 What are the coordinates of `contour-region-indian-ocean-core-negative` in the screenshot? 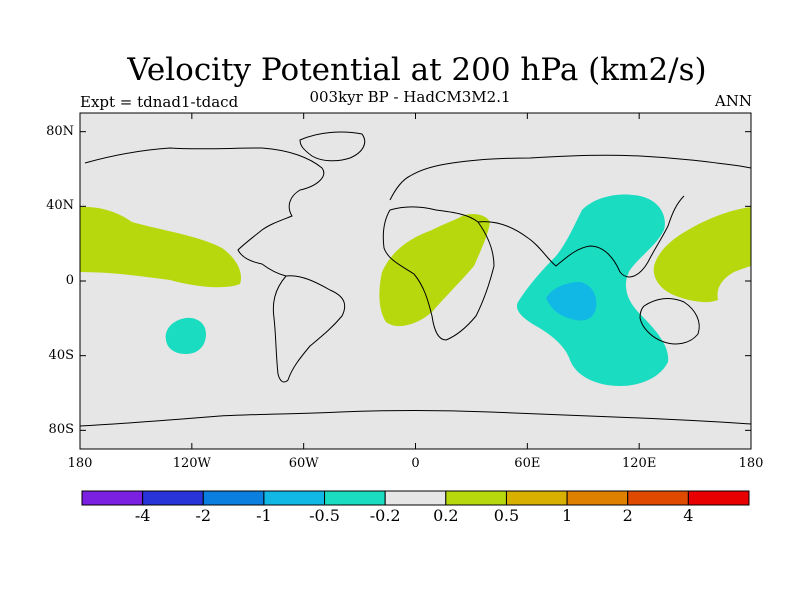 It's located at (571, 301).